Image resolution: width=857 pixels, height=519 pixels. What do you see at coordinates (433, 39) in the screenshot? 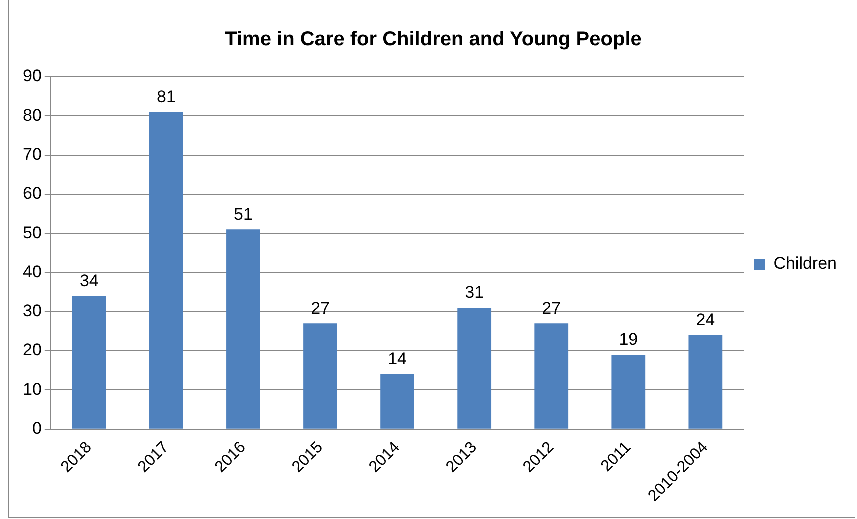
I see `chart-title: Time in Care for Children and Young People` at bounding box center [433, 39].